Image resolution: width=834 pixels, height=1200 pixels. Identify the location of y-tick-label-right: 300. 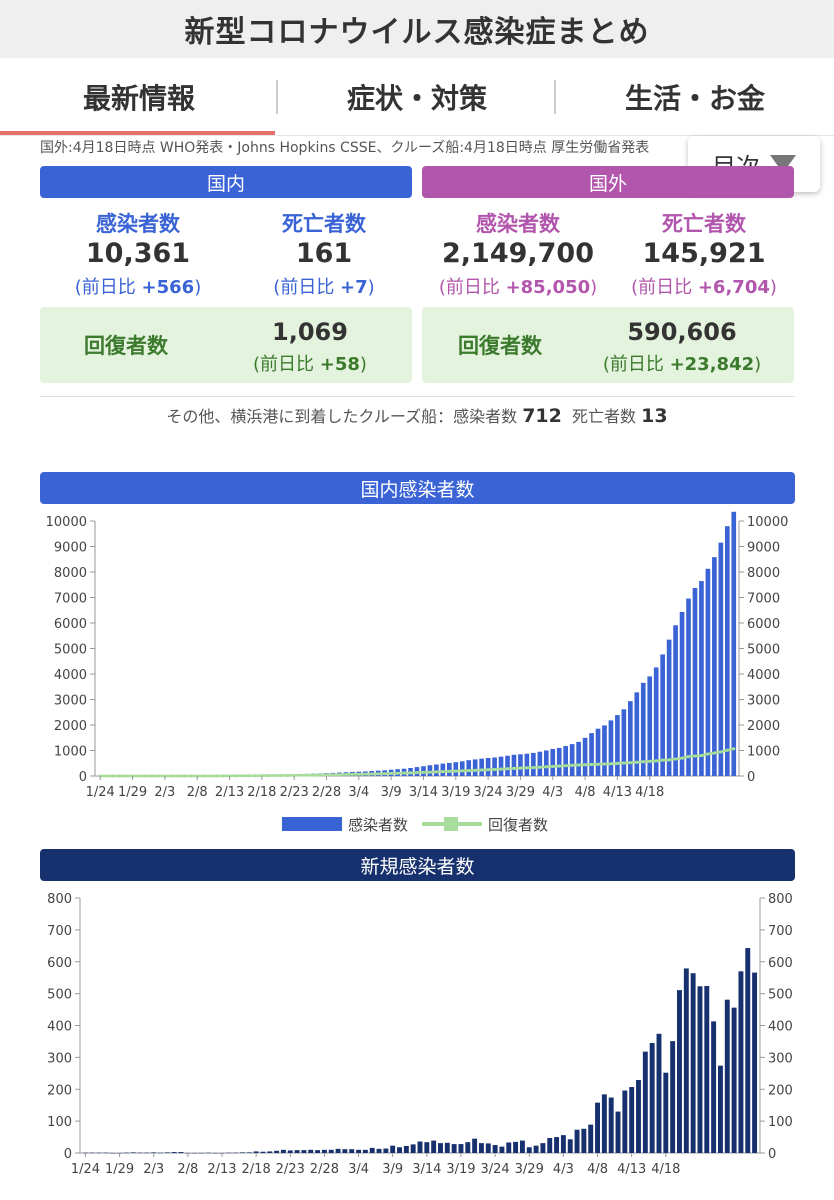
(780, 1058).